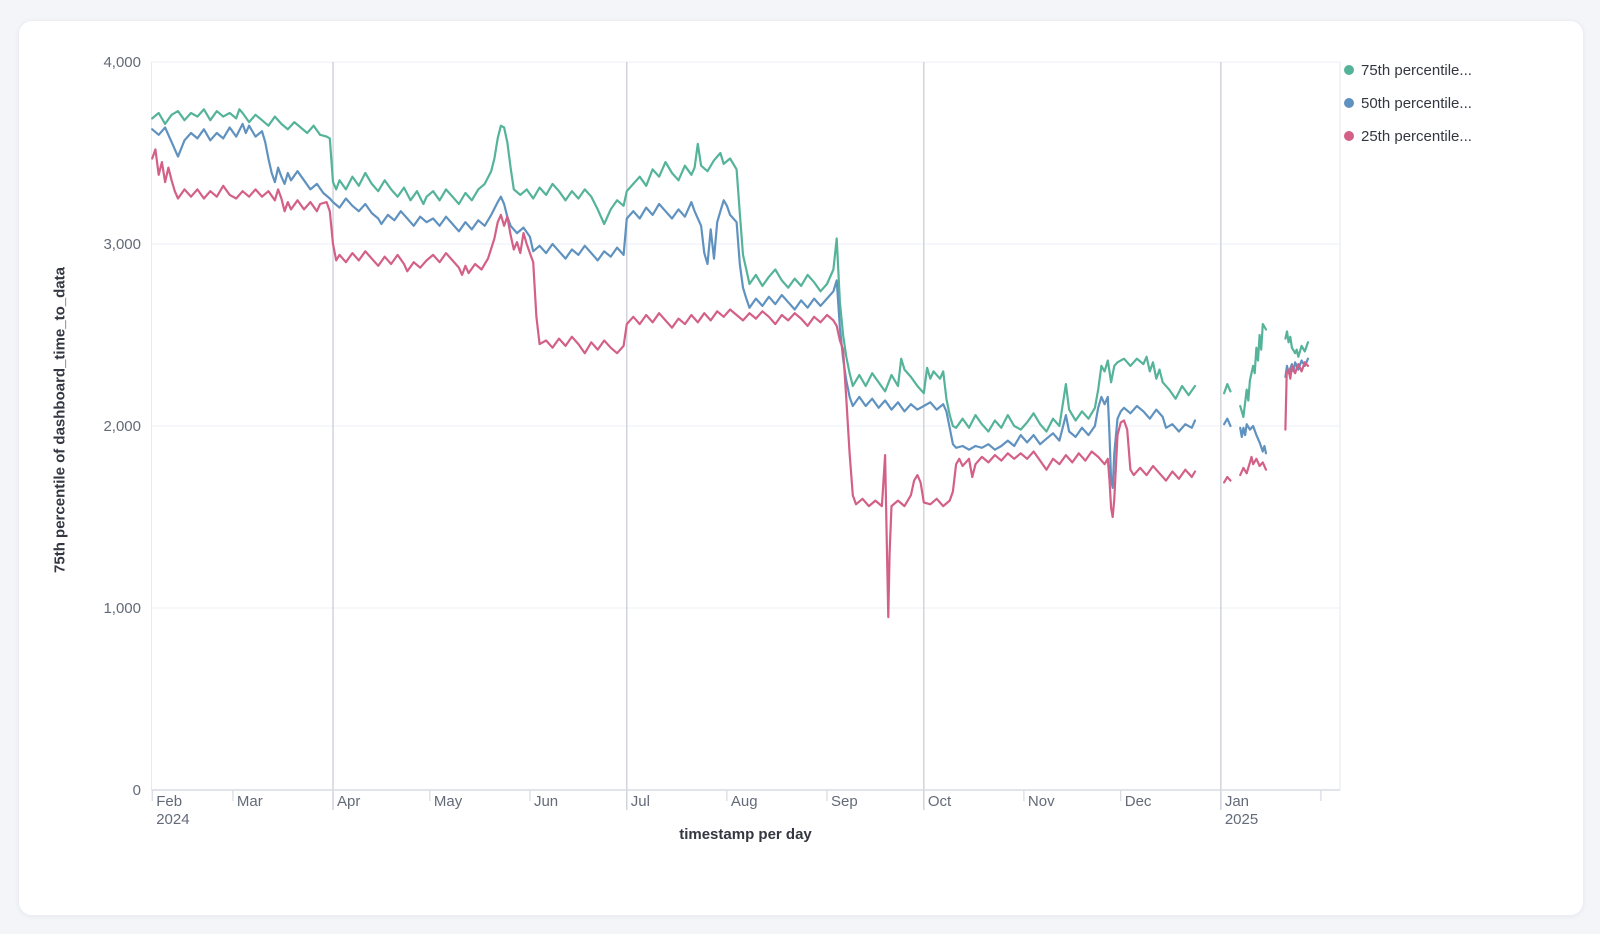 The image size is (1600, 934). I want to click on legend-dot-50th-percentile, so click(1349, 103).